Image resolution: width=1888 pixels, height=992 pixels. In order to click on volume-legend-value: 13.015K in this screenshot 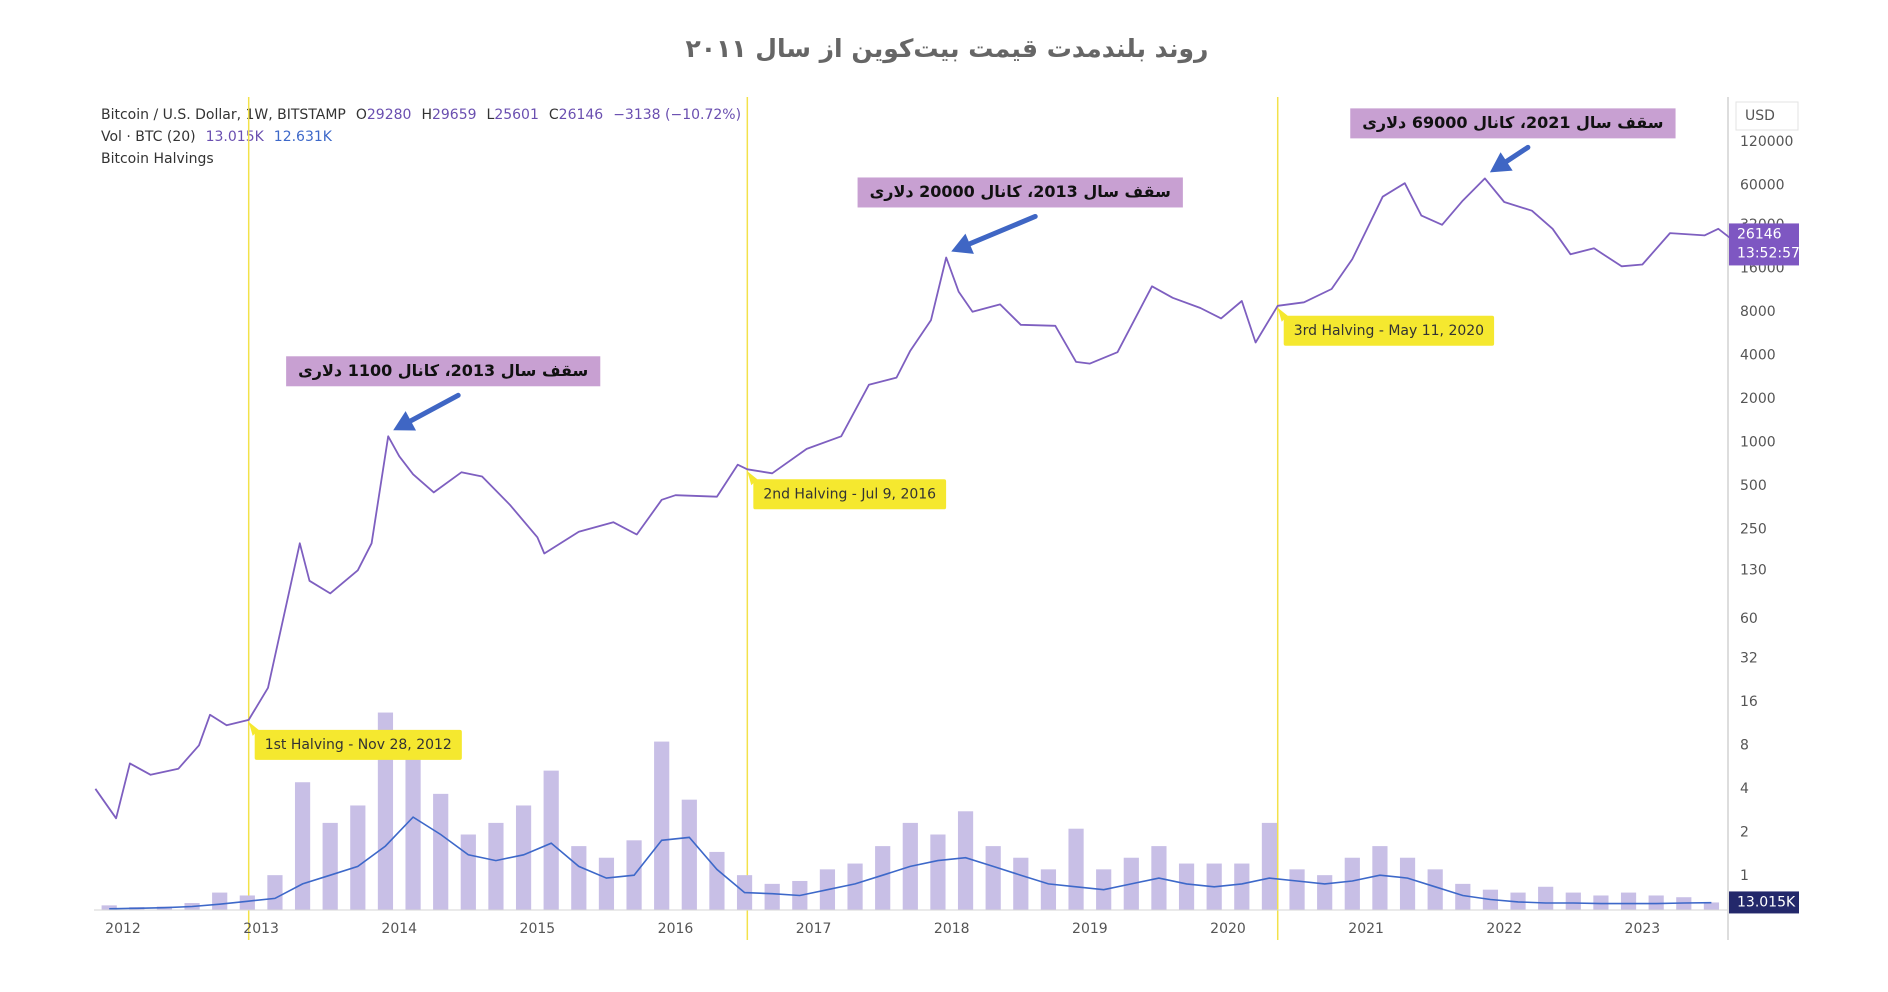, I will do `click(235, 137)`.